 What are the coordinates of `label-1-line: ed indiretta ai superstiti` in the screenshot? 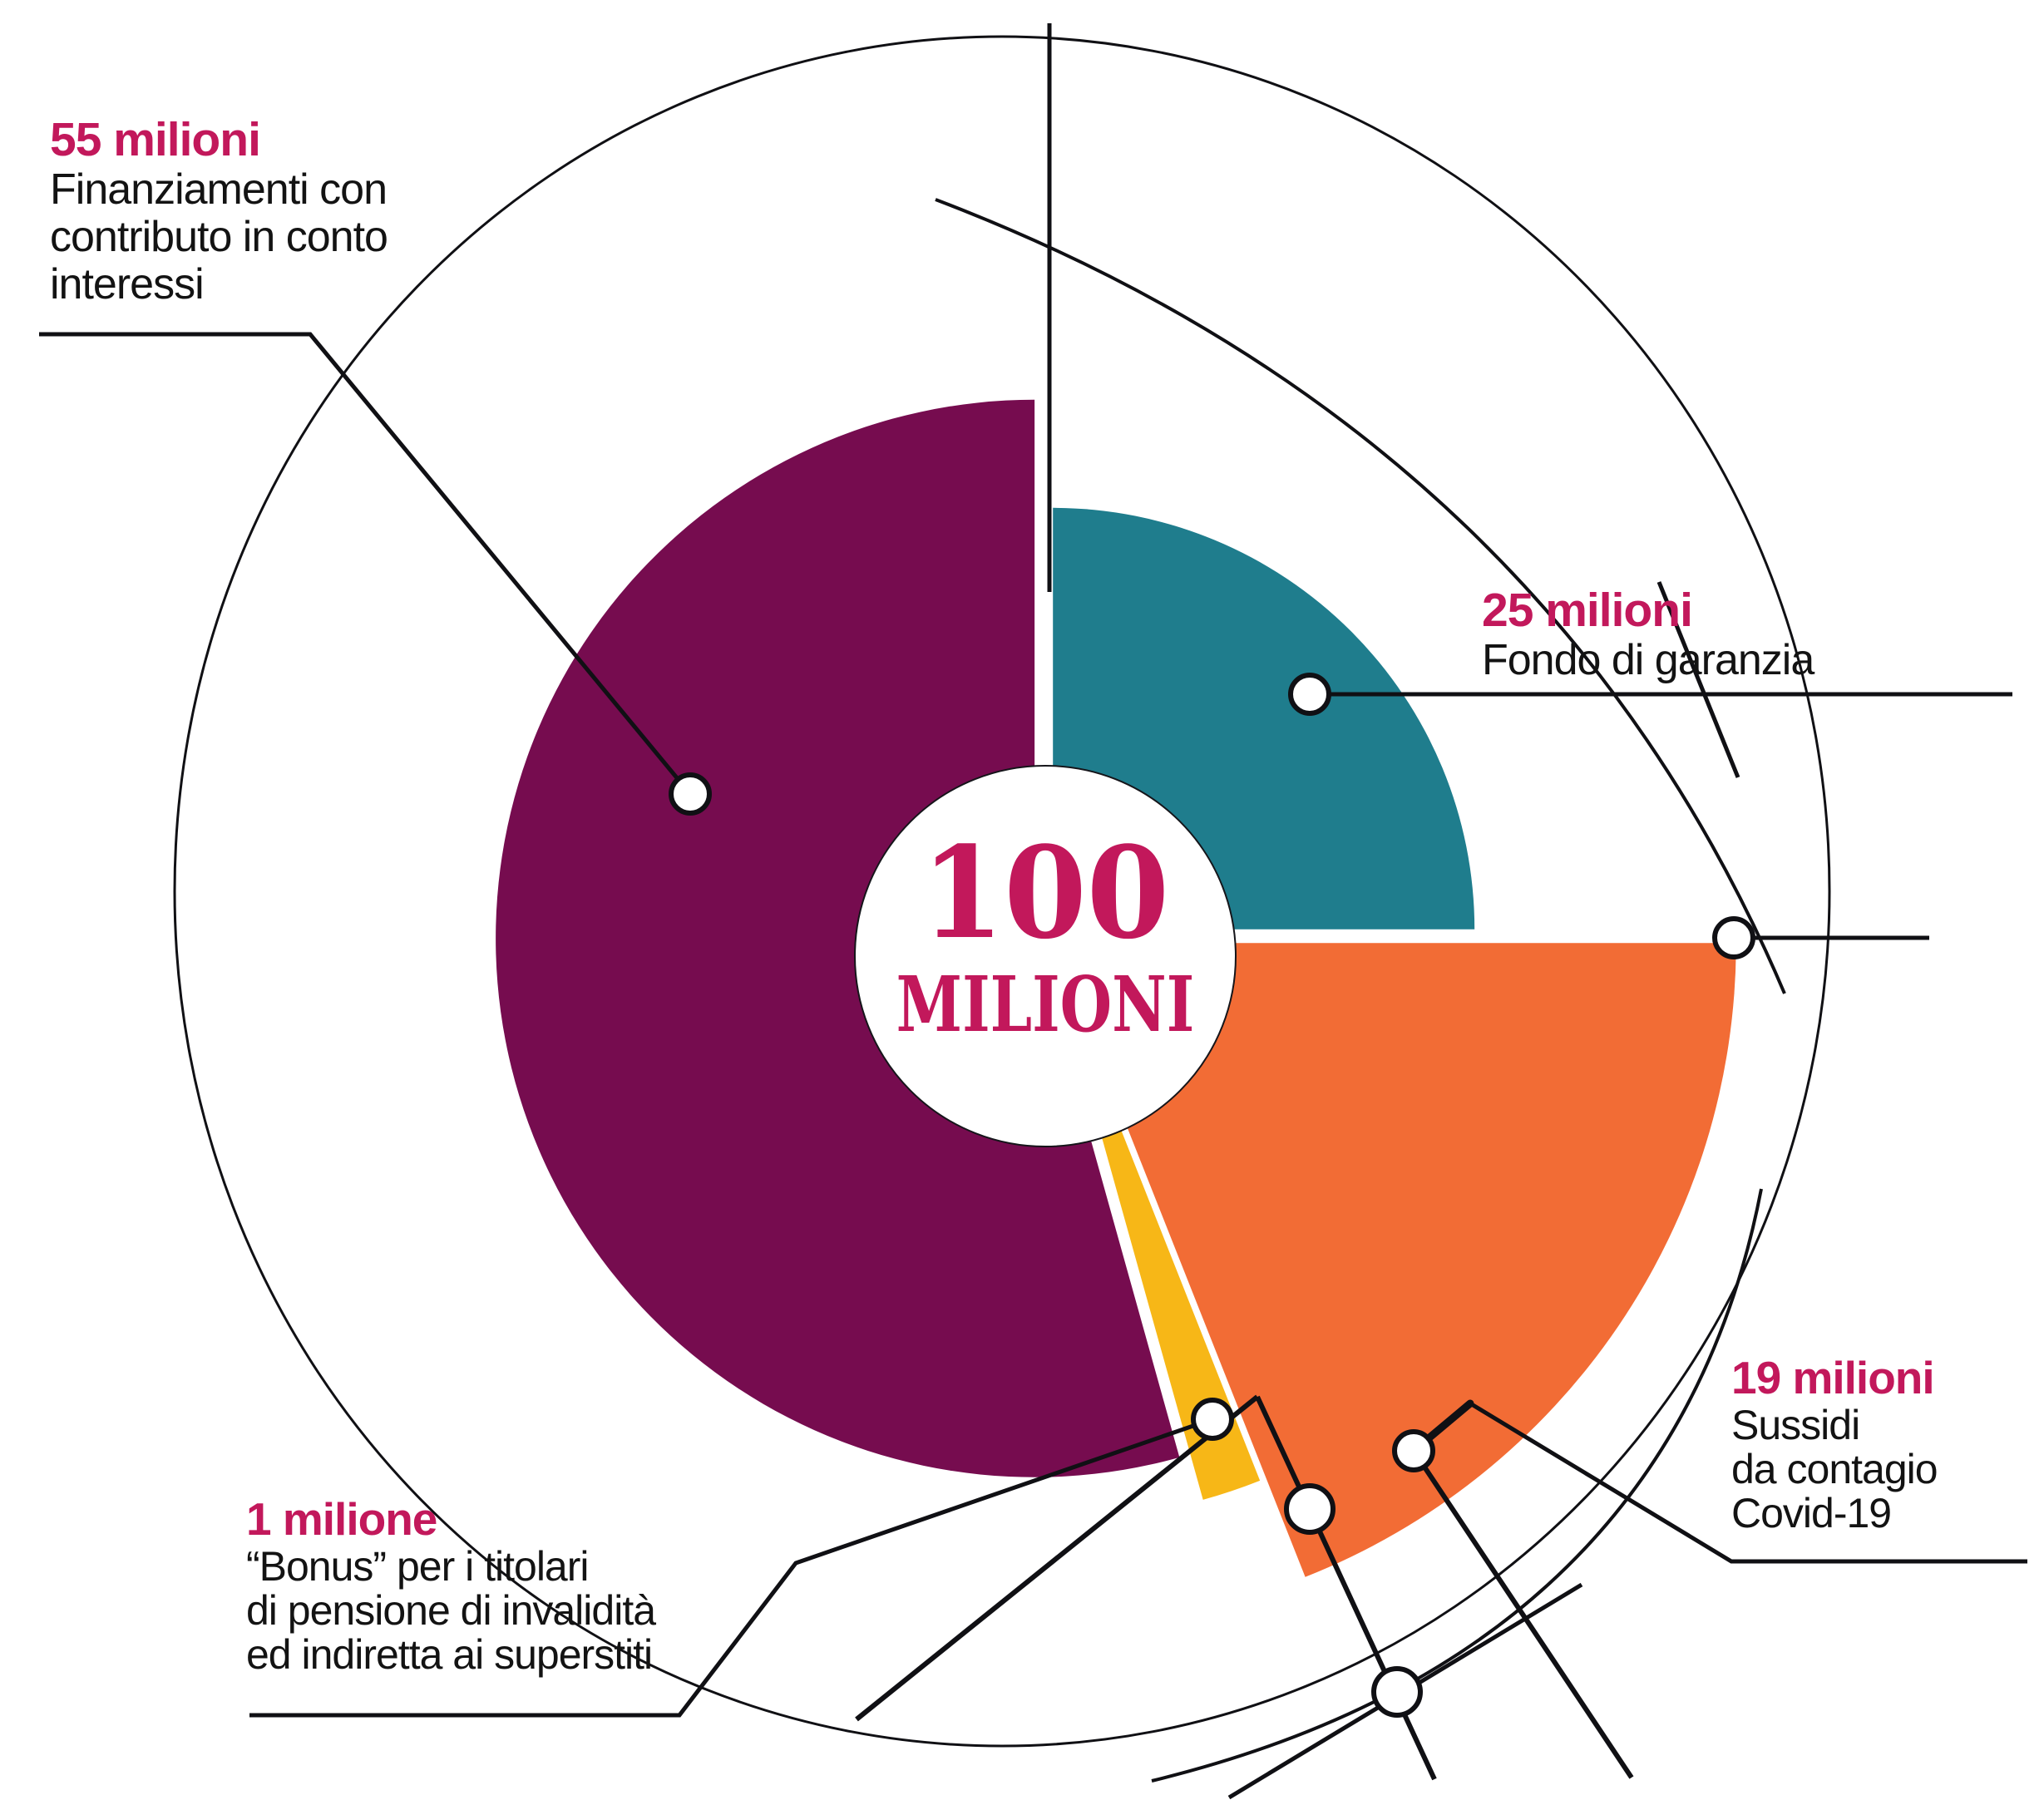 It's located at (450, 1654).